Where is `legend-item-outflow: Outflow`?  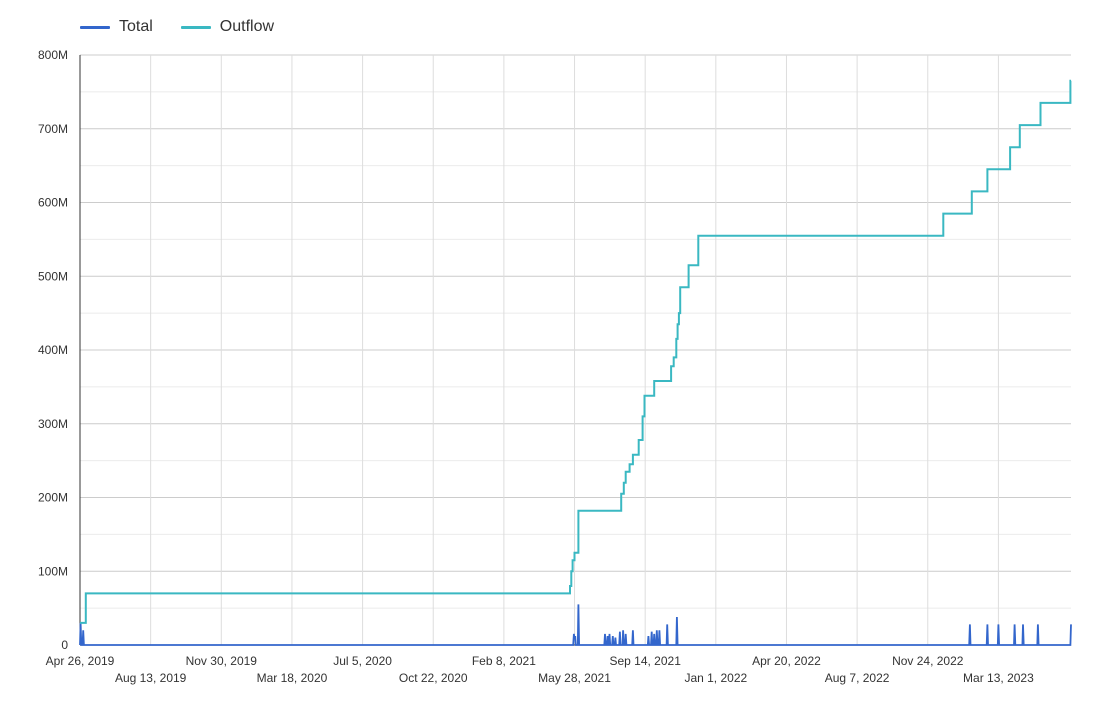 legend-item-outflow: Outflow is located at coordinates (227, 27).